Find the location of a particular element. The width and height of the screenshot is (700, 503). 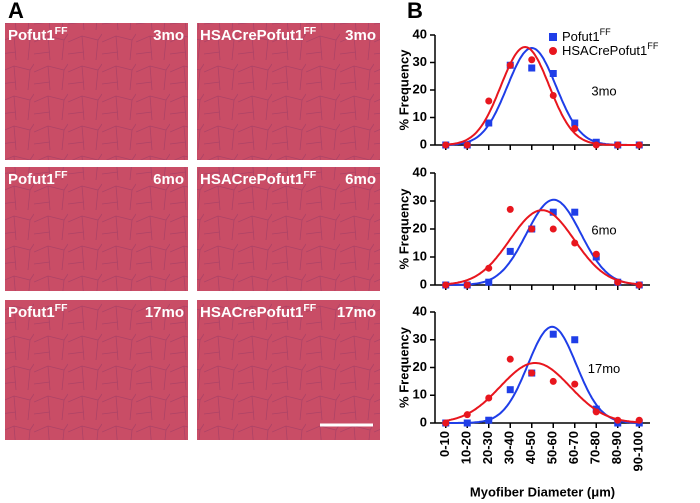

x-tick-label: 60-70 is located at coordinates (573, 447).